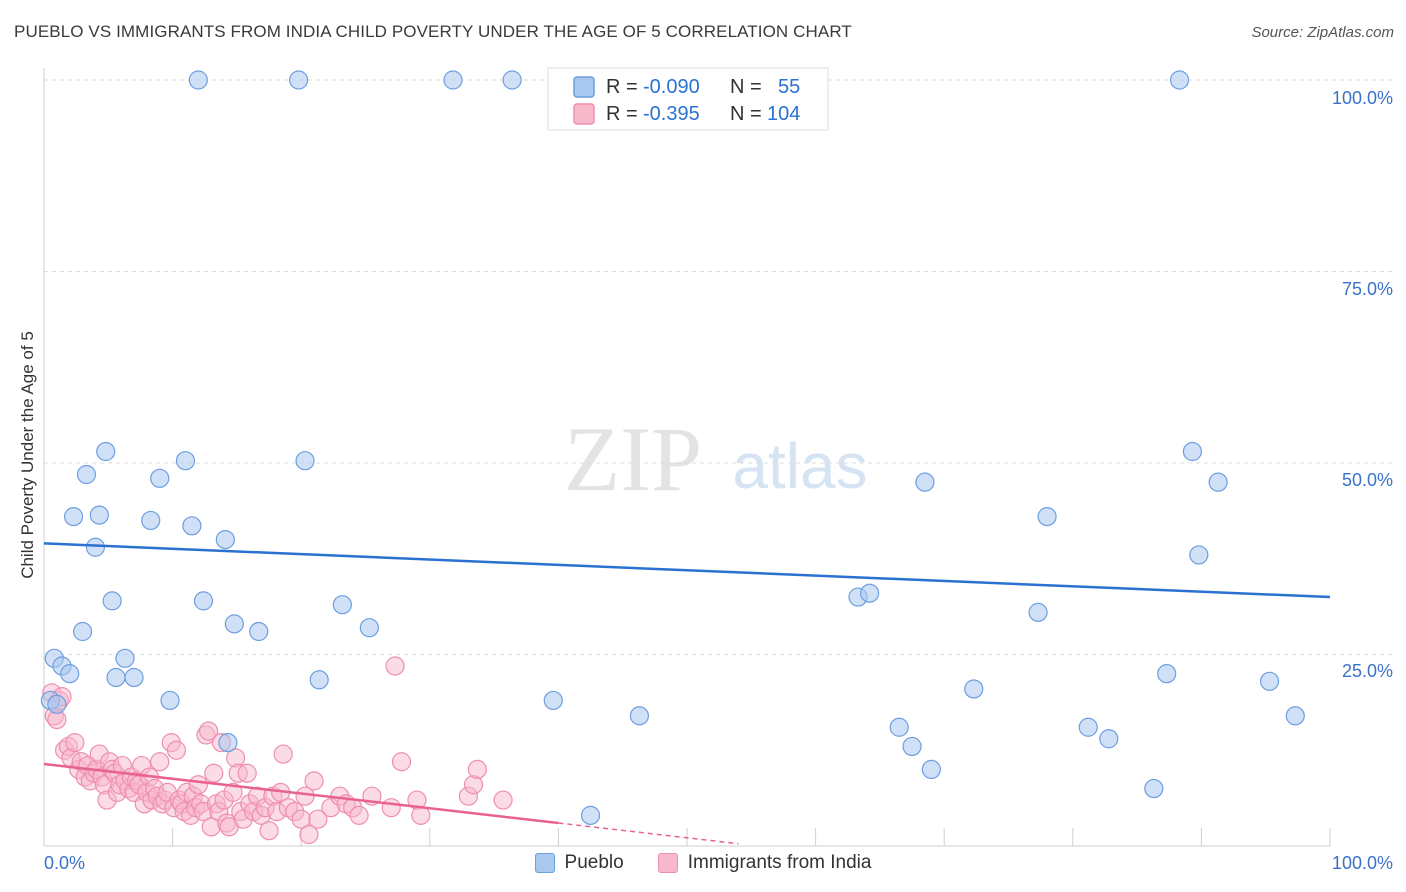 Image resolution: width=1406 pixels, height=892 pixels. I want to click on legend-n-label: N =, so click(746, 87).